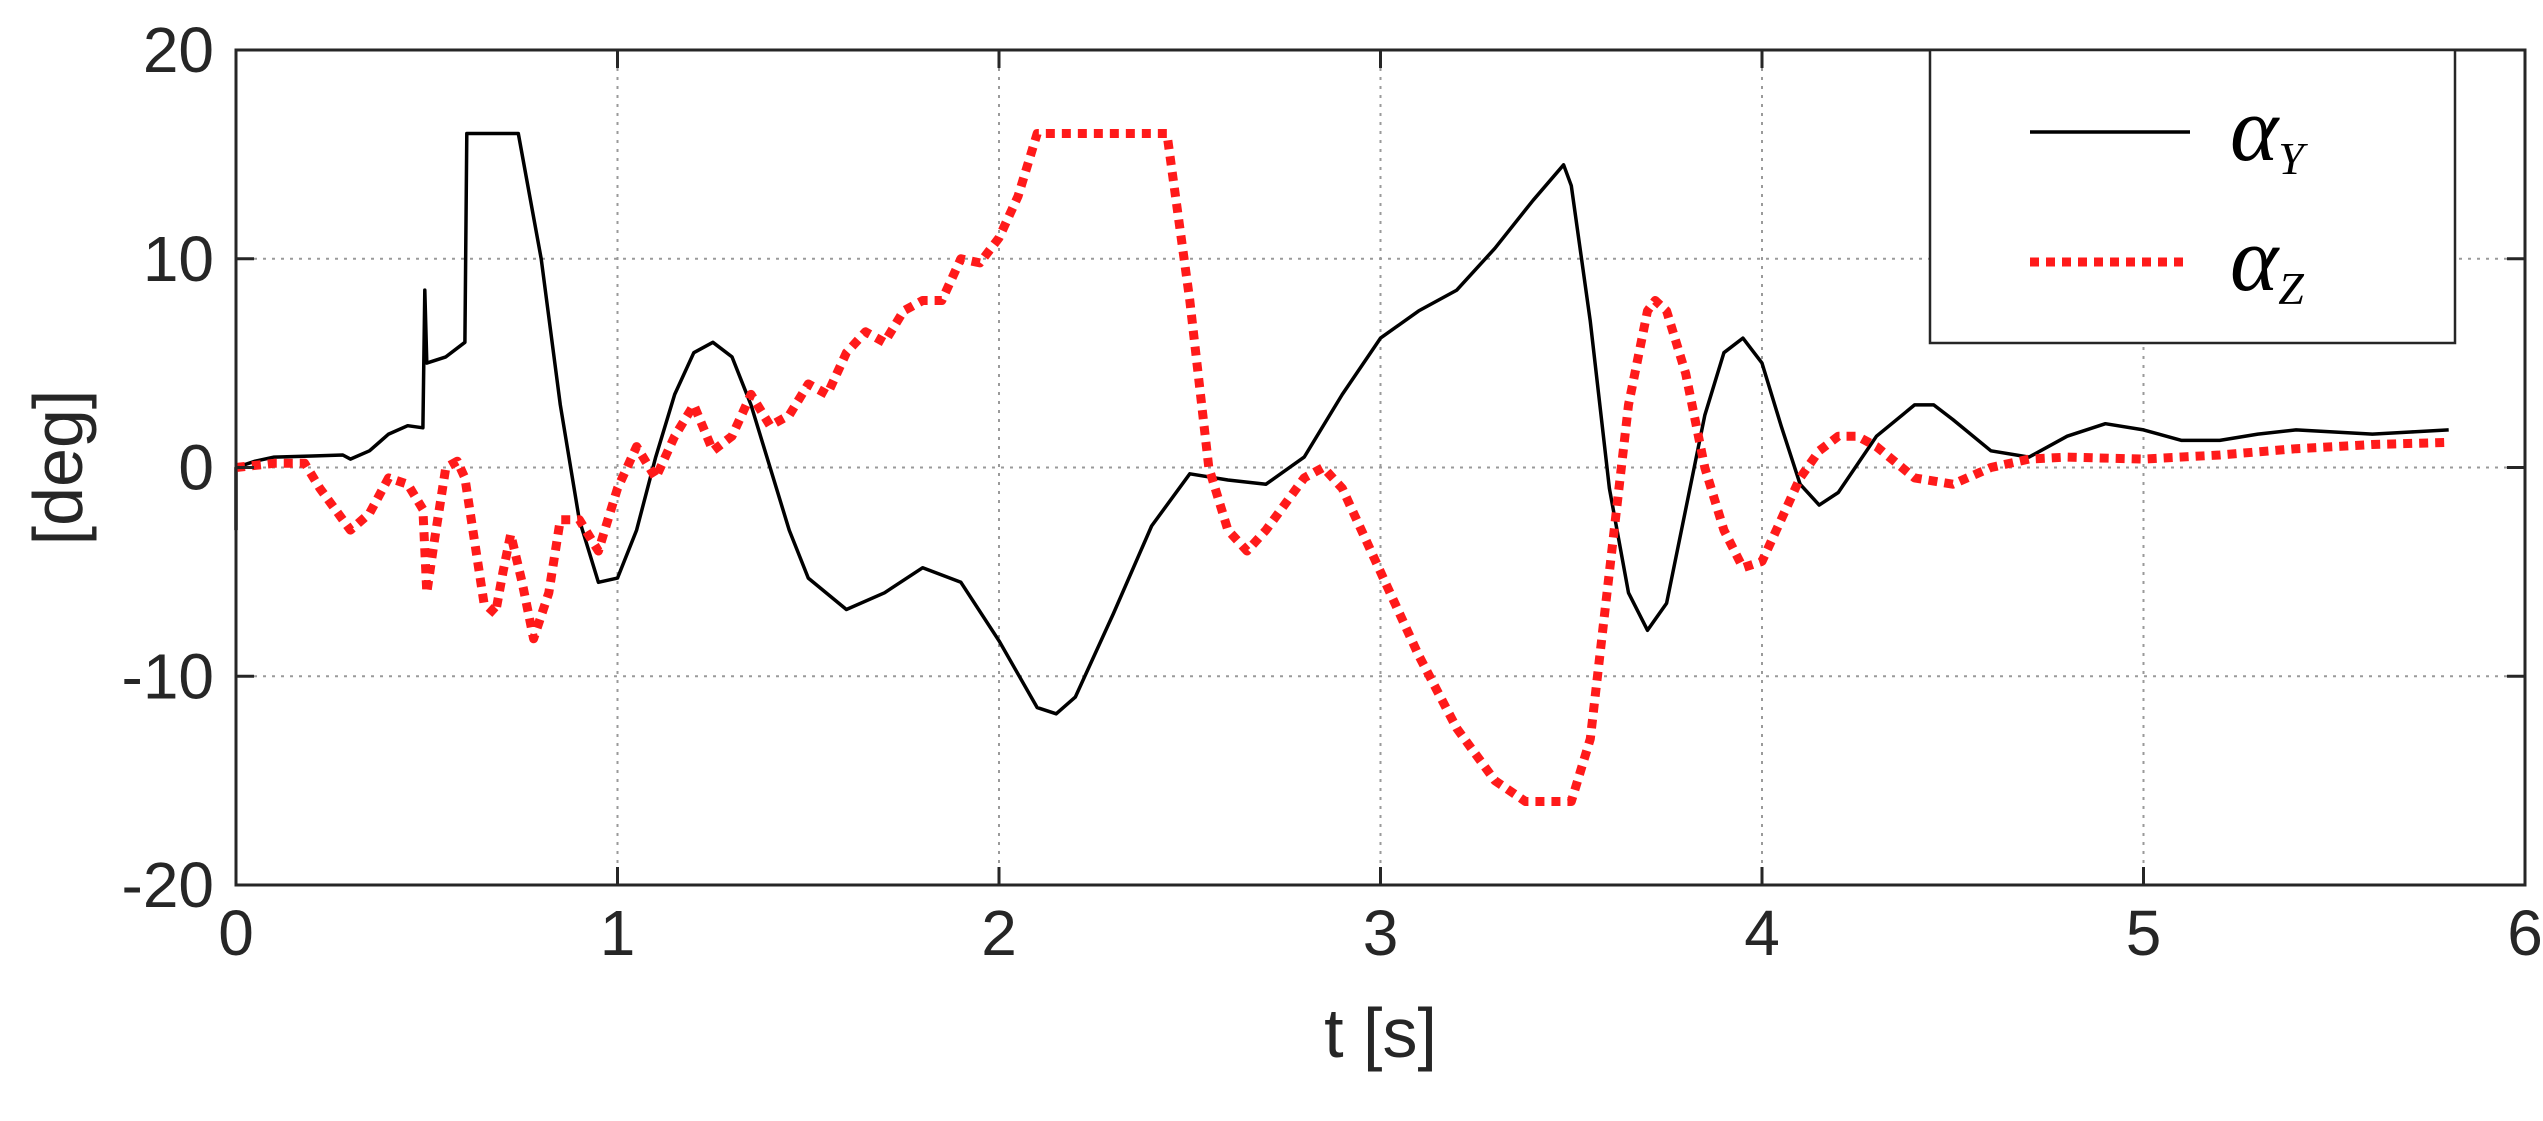 The height and width of the screenshot is (1121, 2543). Describe the element at coordinates (196, 468) in the screenshot. I see `y-tick-label: 0` at that location.